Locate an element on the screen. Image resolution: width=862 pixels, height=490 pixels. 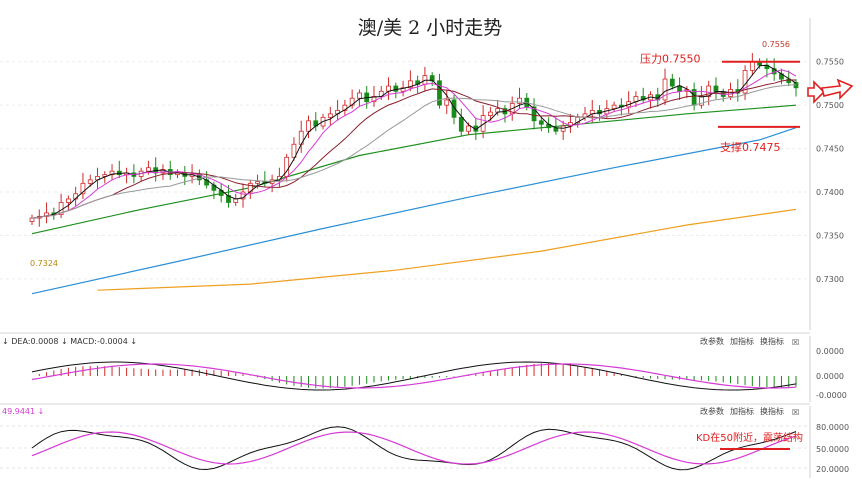
kd-add-indicator-button: 加指标 is located at coordinates (742, 411).